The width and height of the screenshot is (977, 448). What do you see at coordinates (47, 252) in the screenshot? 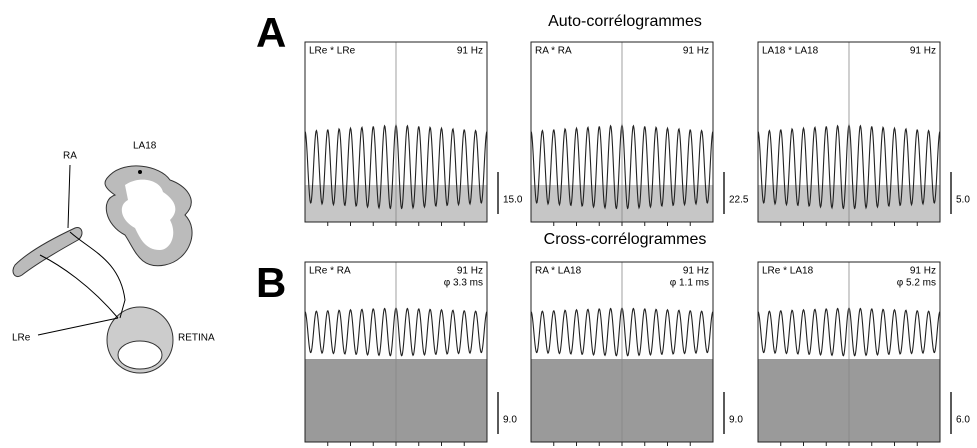
I see `ra-area` at bounding box center [47, 252].